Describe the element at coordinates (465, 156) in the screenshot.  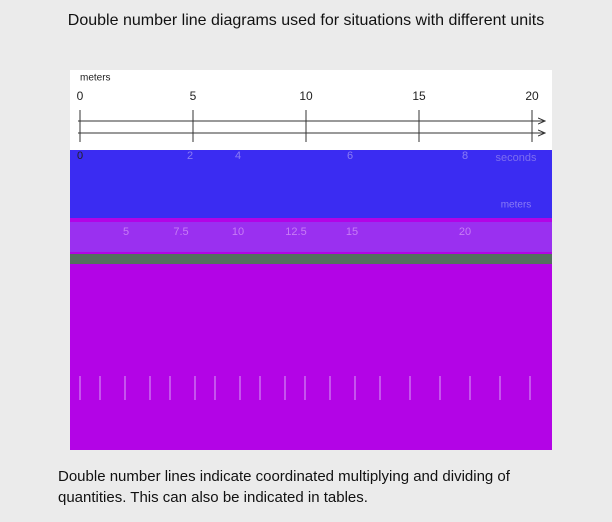
I see `tick-label: 8` at that location.